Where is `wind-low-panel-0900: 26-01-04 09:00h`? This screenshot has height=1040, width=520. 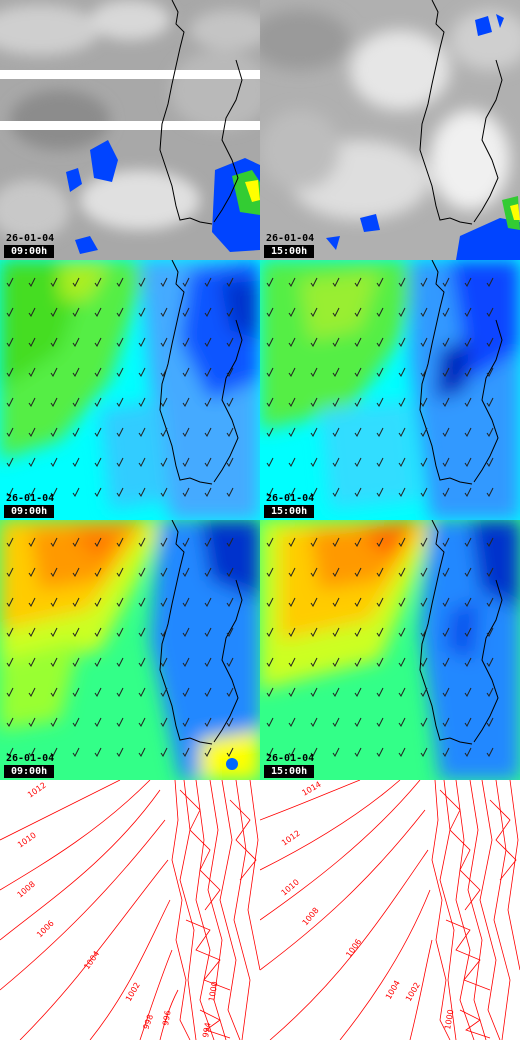
wind-low-panel-0900: 26-01-04 09:00h is located at coordinates (130, 390).